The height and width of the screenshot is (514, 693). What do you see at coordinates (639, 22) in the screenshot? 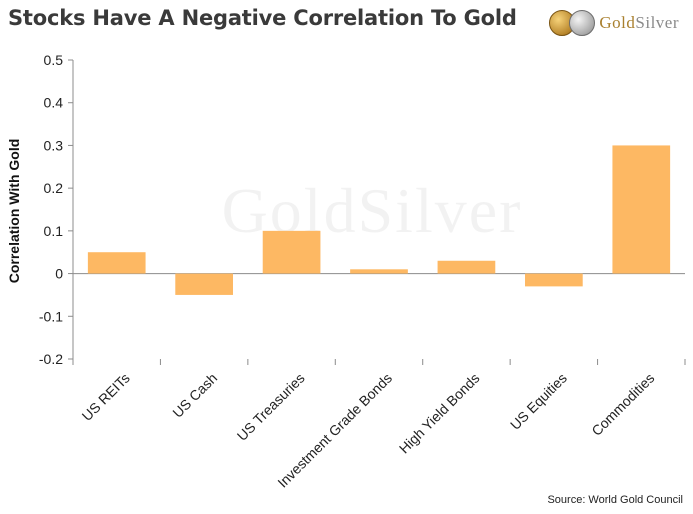
I see `logo-wordmark: GoldSilver` at bounding box center [639, 22].